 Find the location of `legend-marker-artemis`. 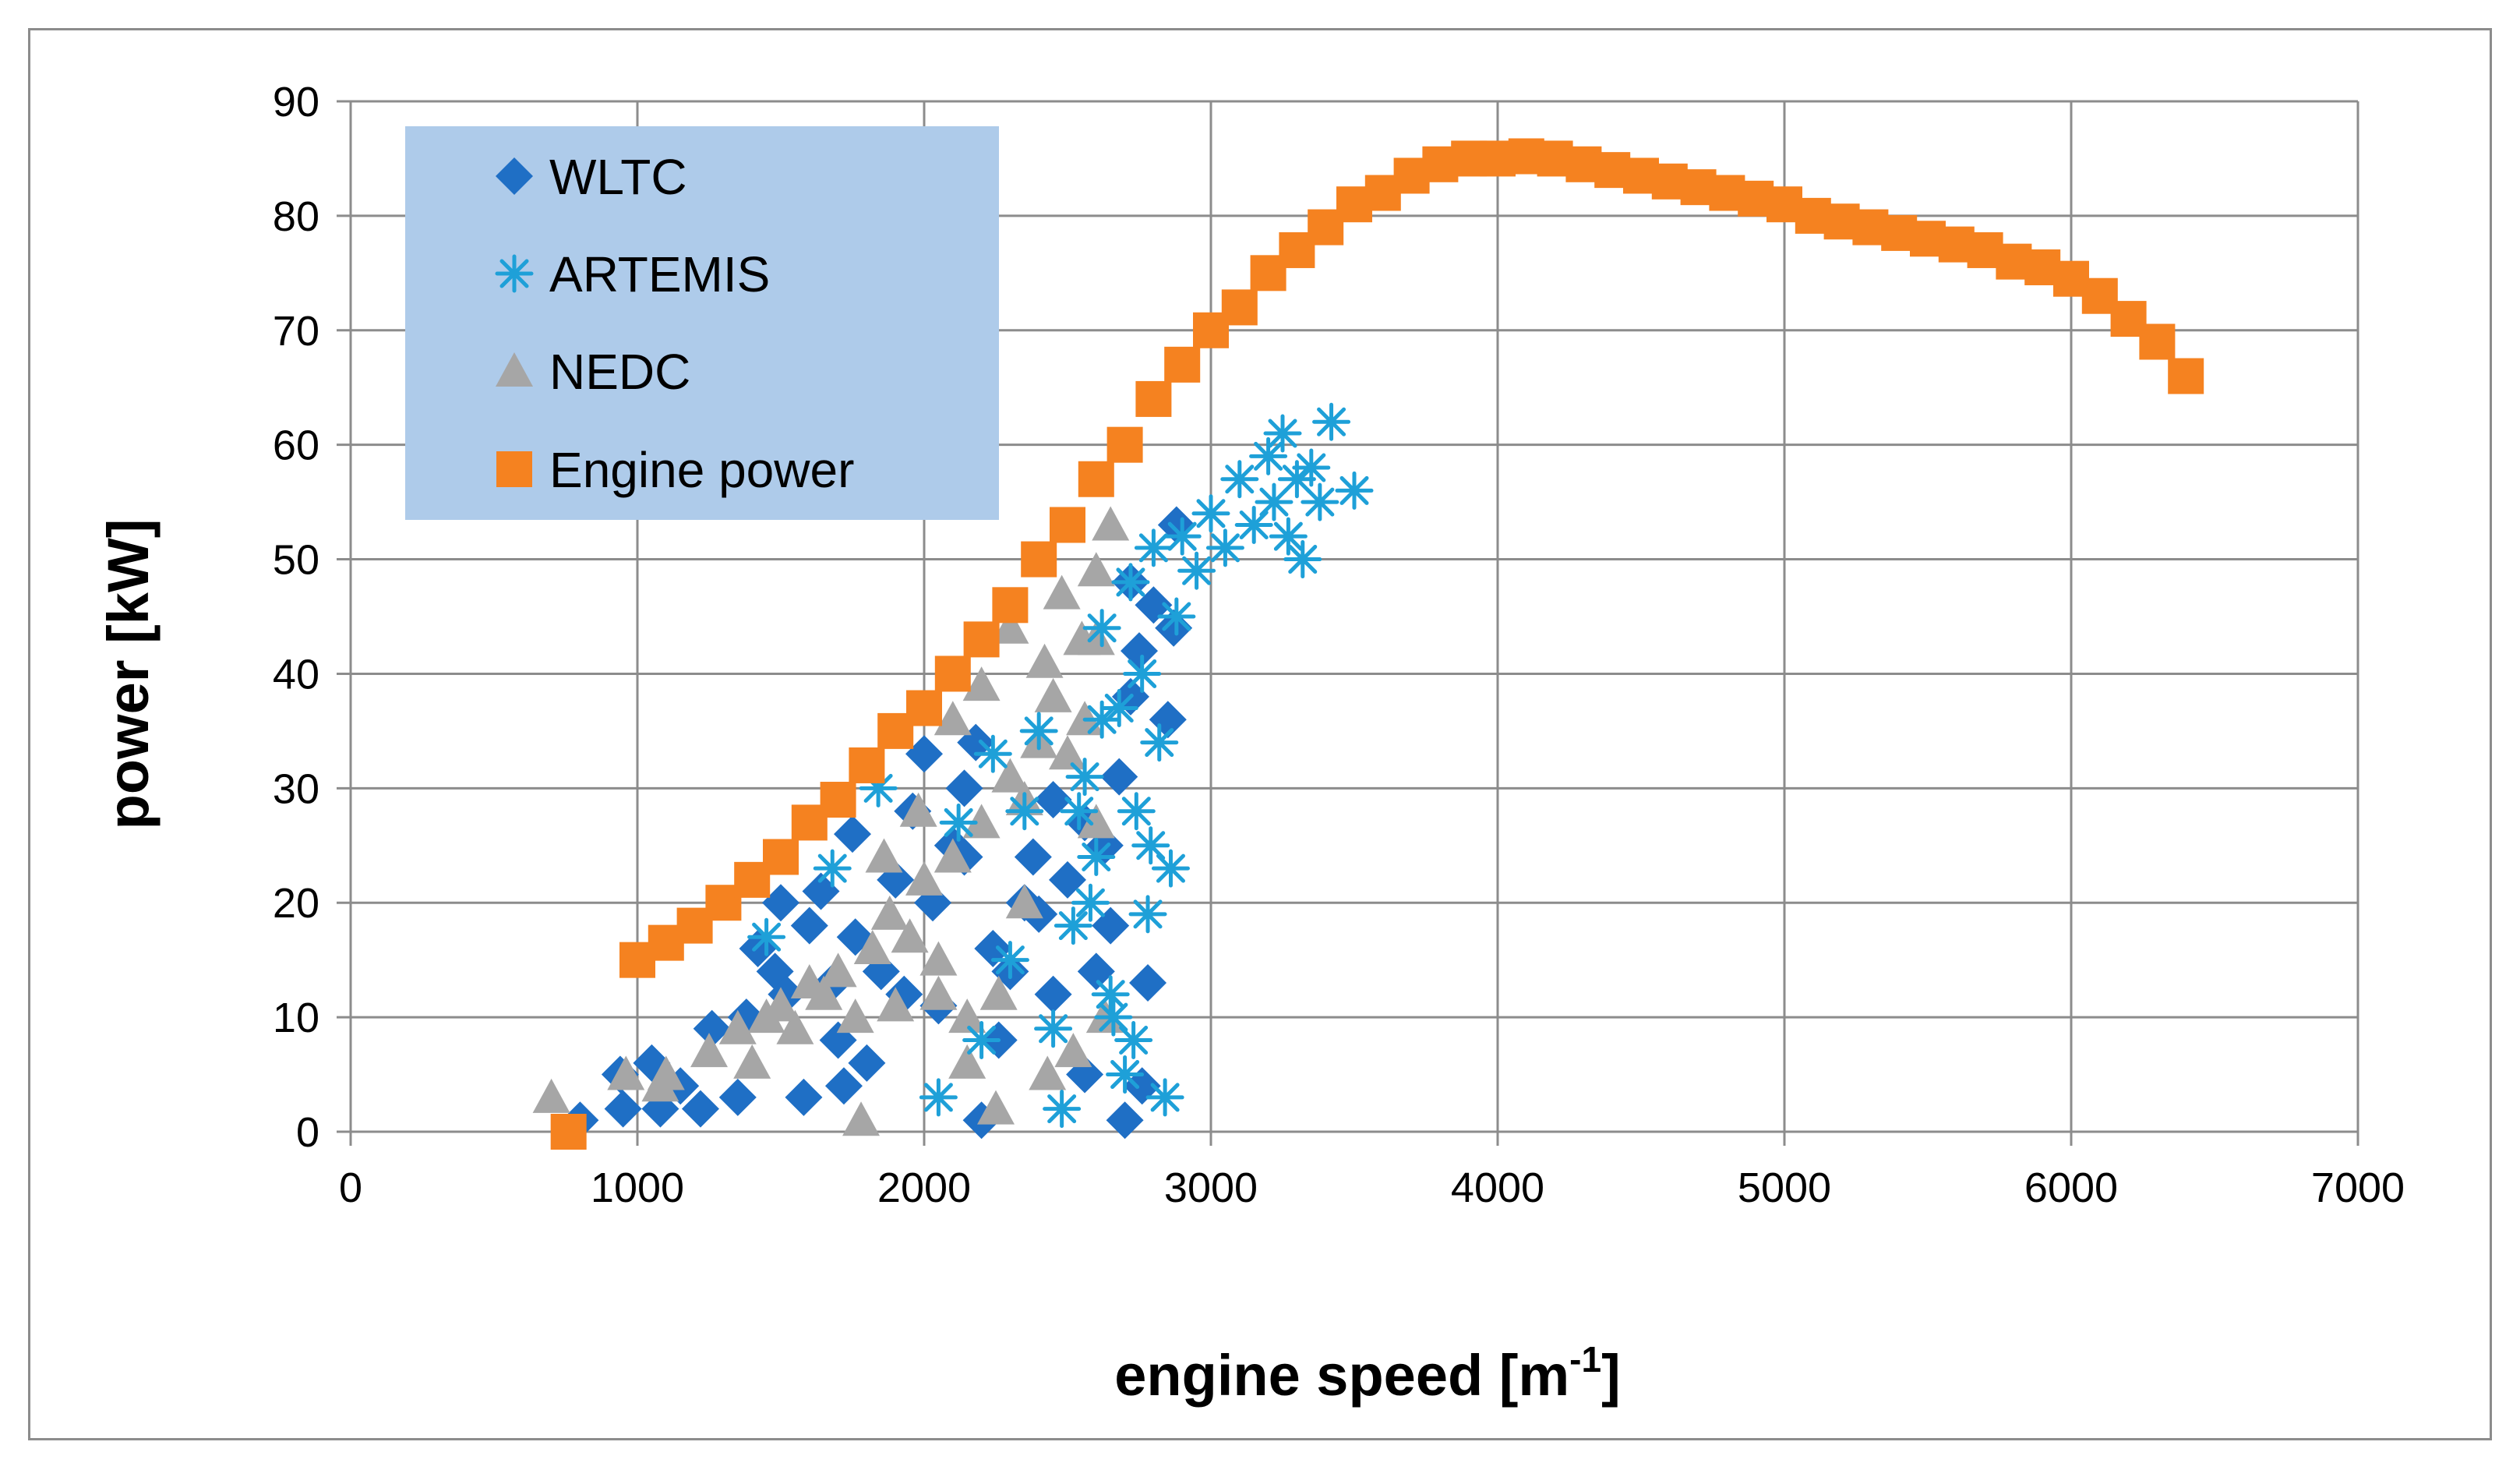

legend-marker-artemis is located at coordinates (514, 273).